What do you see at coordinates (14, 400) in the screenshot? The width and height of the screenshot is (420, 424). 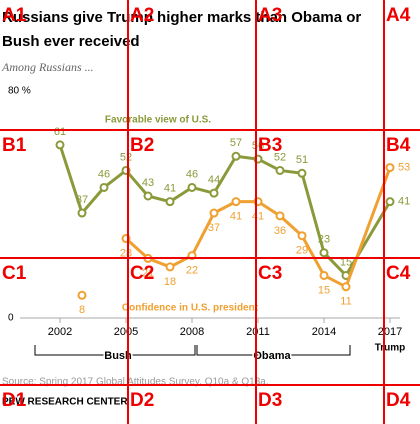 I see `overlay-label: D1` at bounding box center [14, 400].